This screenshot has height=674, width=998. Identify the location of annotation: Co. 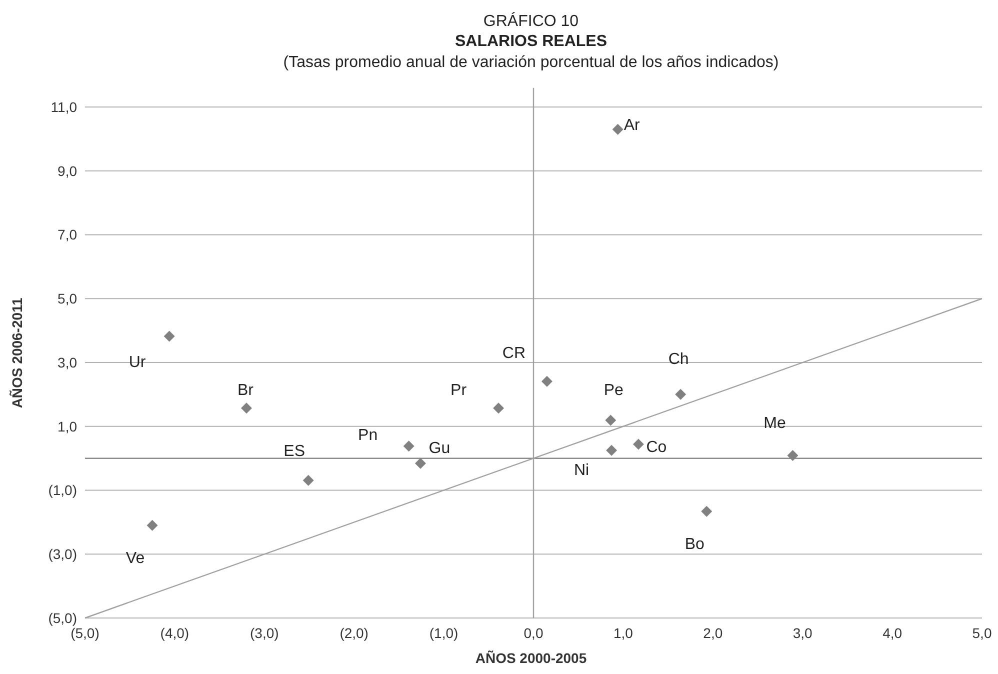
(656, 447).